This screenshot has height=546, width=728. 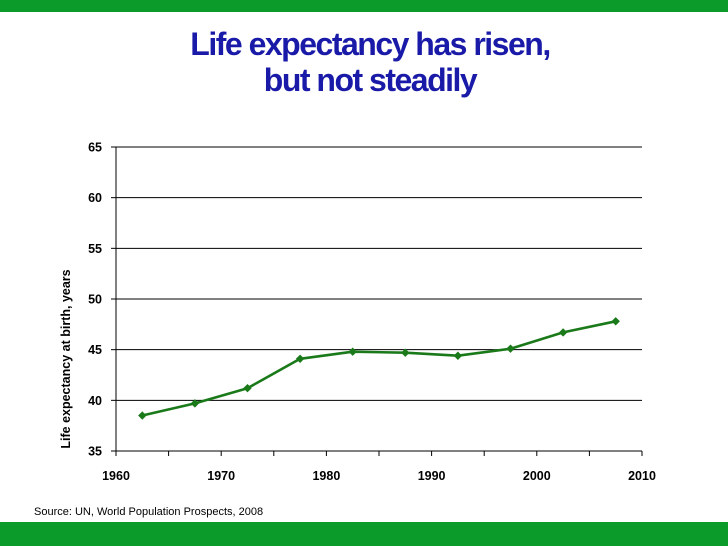 I want to click on bottom-accent-band, so click(x=364, y=534).